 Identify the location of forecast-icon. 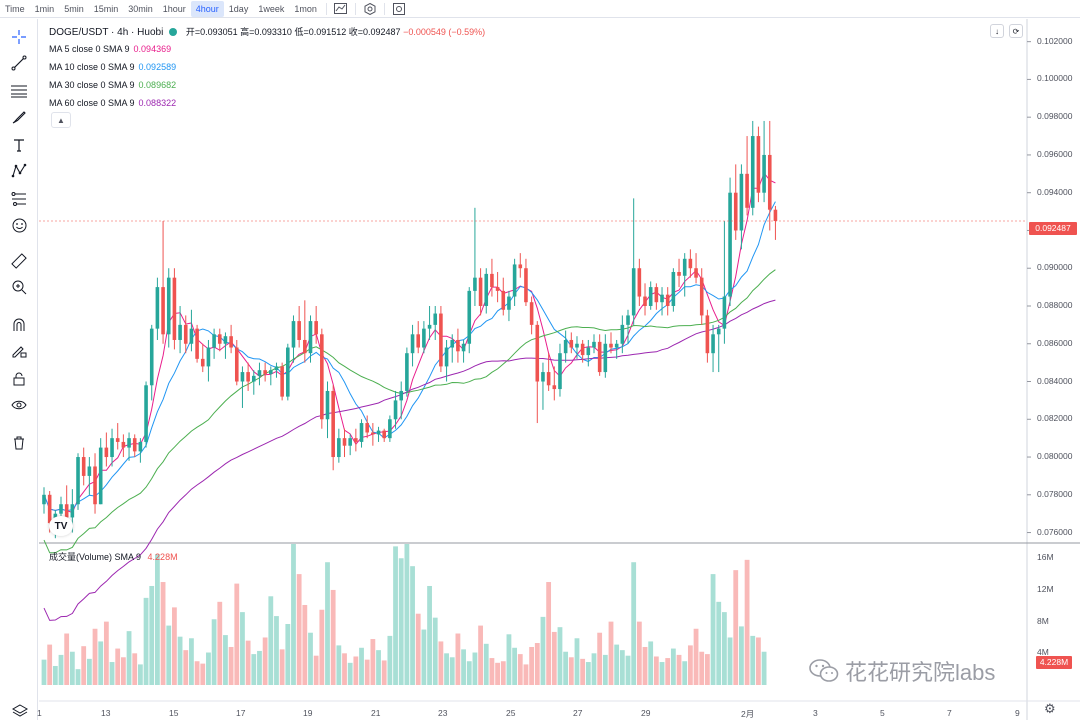
(19, 199).